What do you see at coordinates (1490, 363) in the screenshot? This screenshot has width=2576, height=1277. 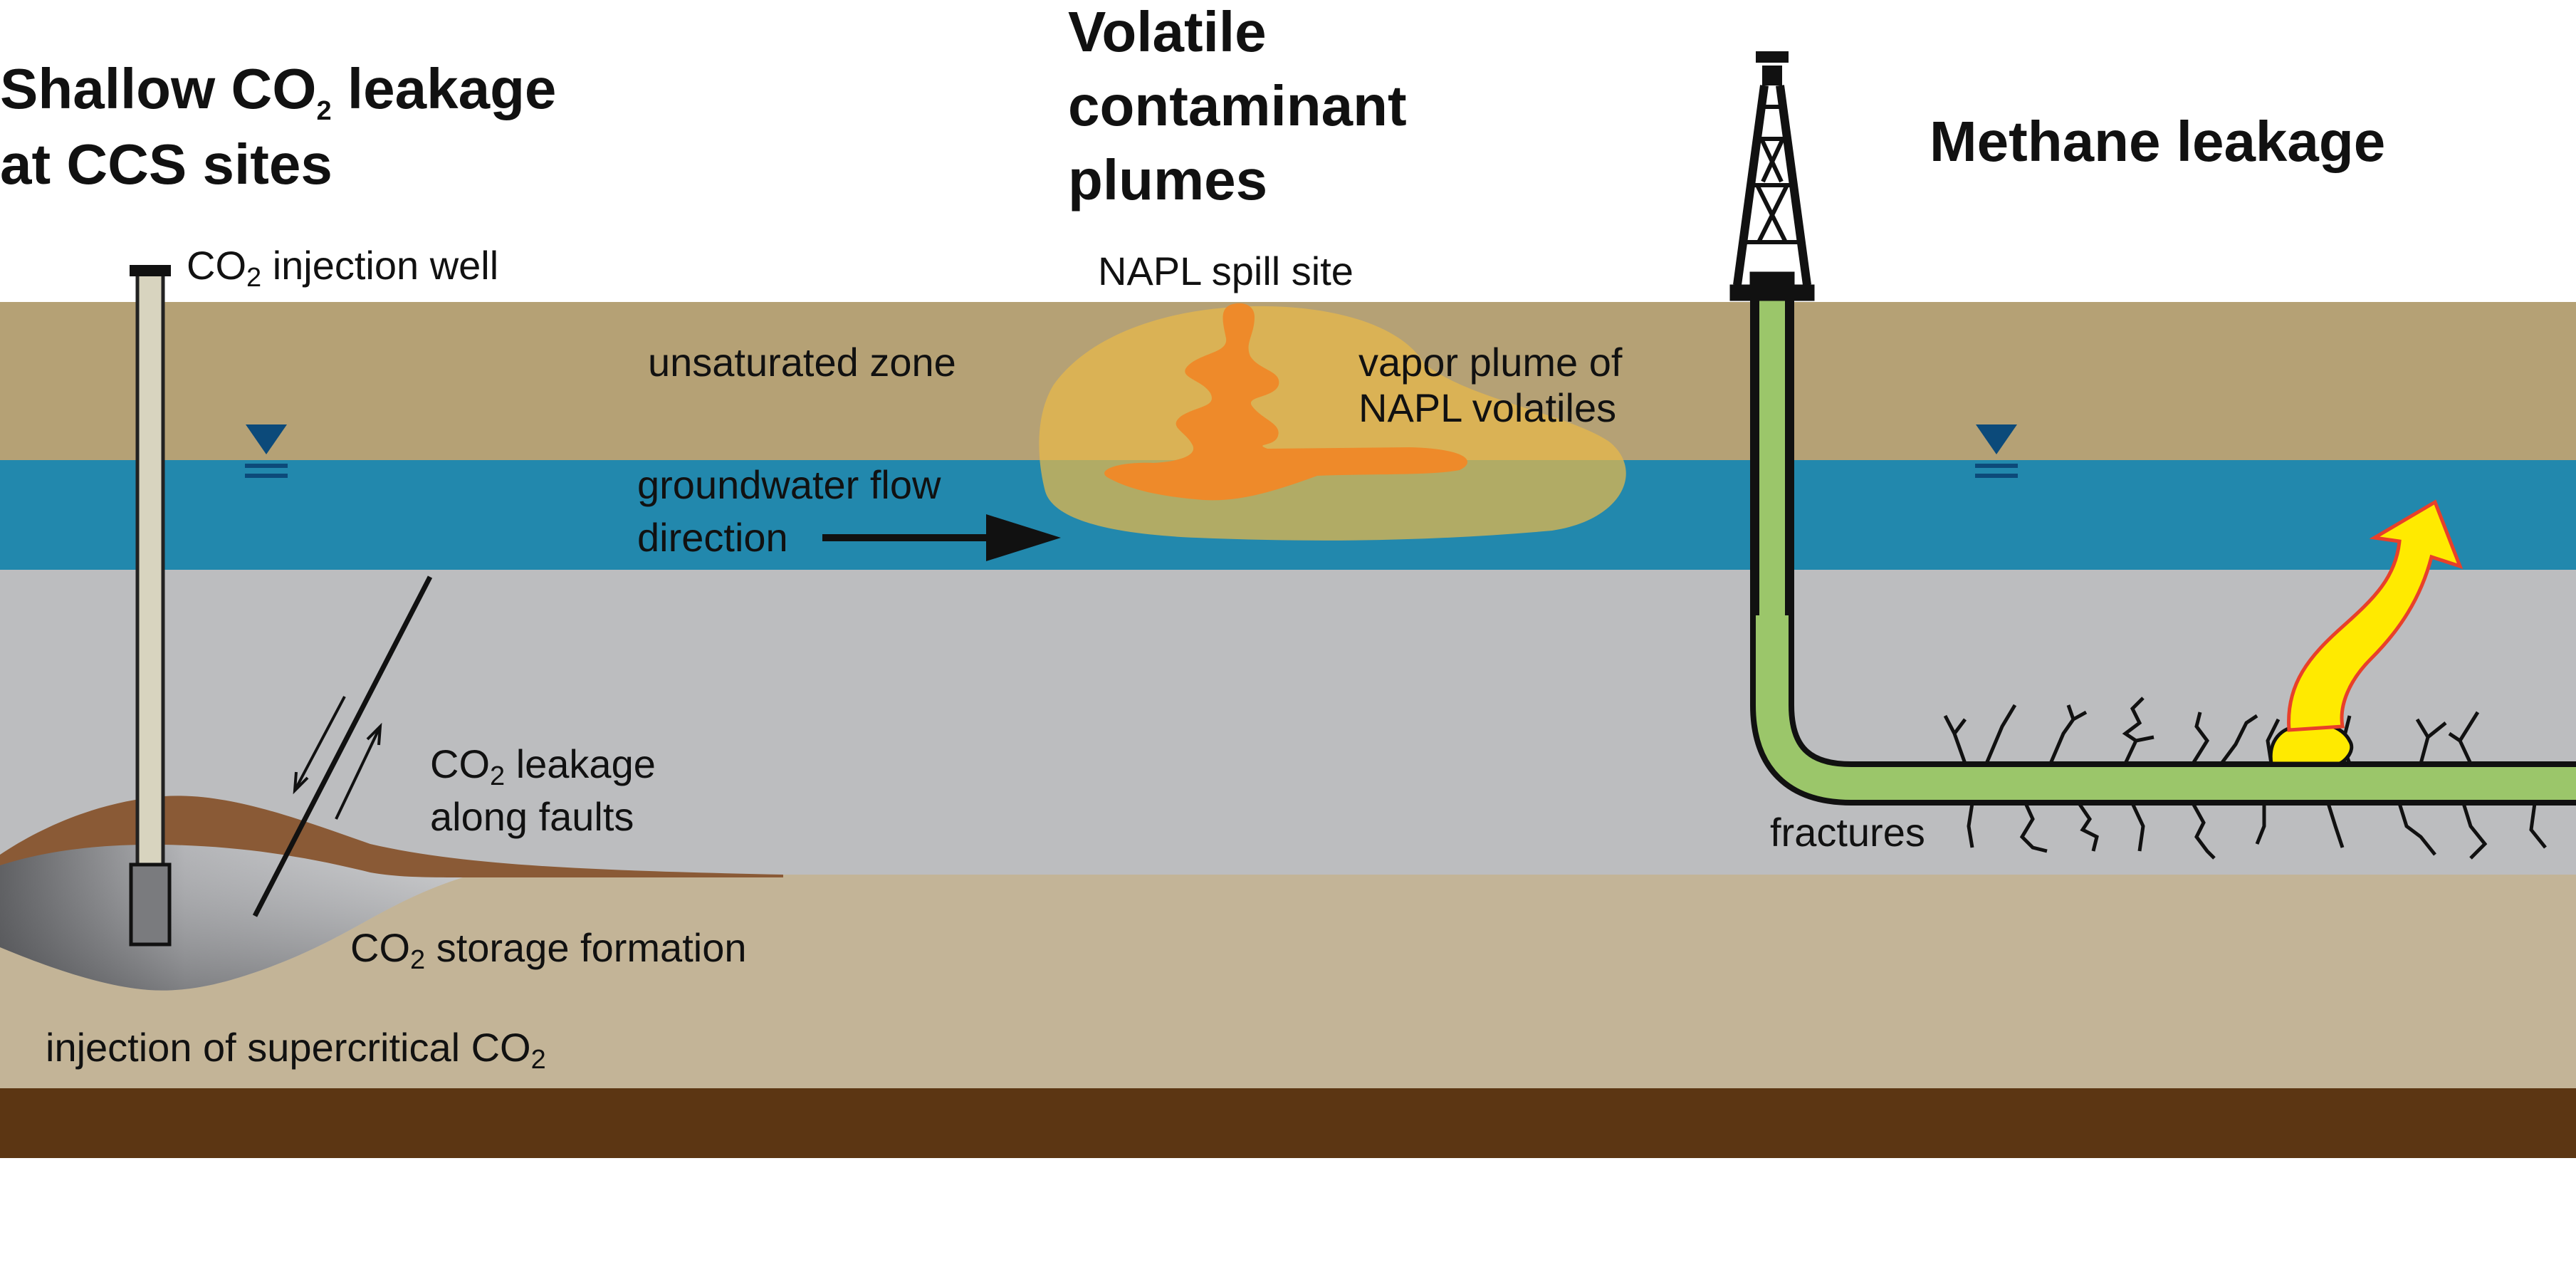 I see `vapor-plume-label-line1: vapor plume of` at bounding box center [1490, 363].